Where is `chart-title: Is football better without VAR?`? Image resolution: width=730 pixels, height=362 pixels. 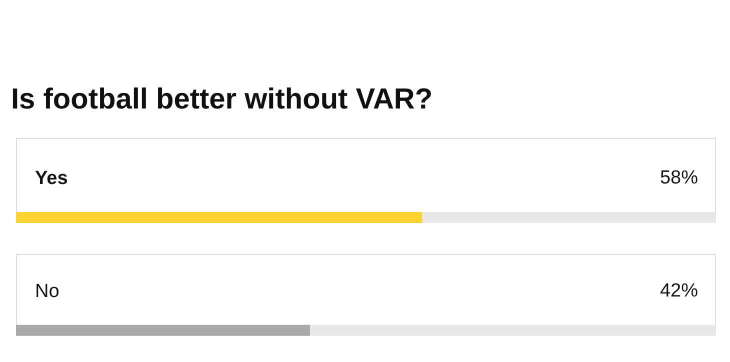 chart-title: Is football better without VAR? is located at coordinates (222, 100).